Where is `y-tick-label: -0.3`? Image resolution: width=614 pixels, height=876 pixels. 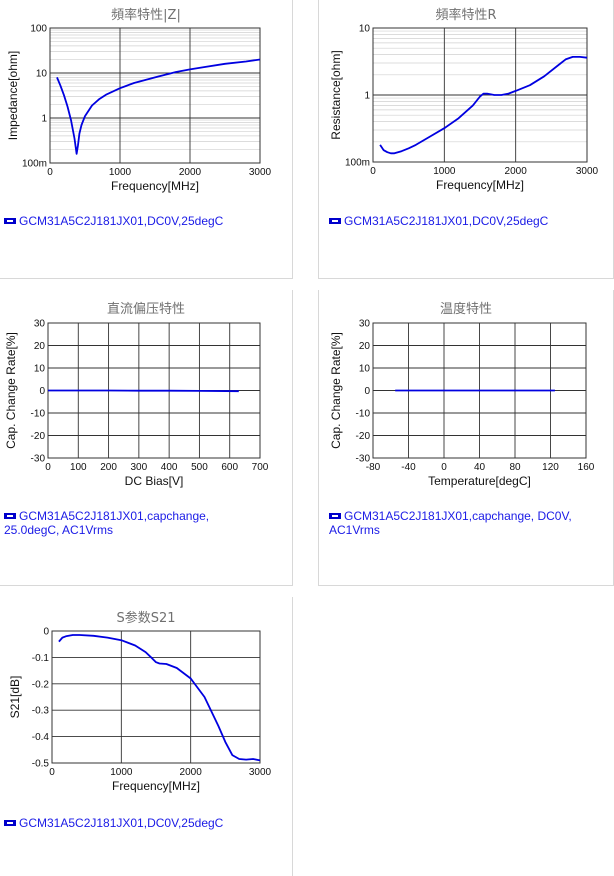 y-tick-label: -0.3 is located at coordinates (41, 711).